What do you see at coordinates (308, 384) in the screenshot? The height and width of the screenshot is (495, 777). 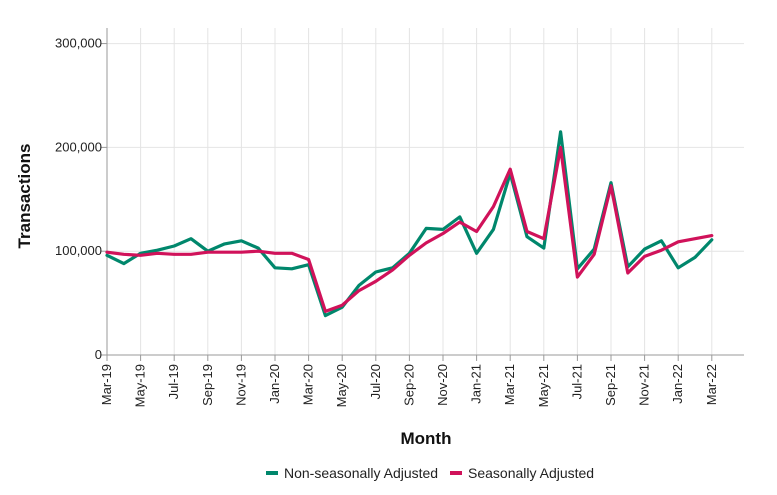 I see `x-tick-label: Mar-20` at bounding box center [308, 384].